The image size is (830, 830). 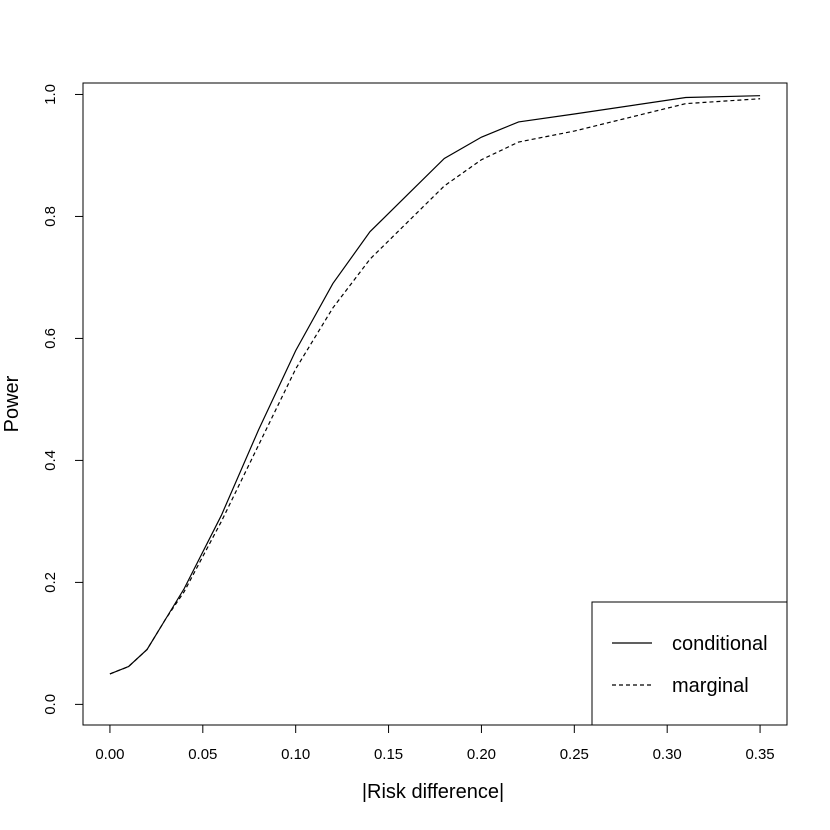 I want to click on y-tick-label: 0.8, so click(x=50, y=216).